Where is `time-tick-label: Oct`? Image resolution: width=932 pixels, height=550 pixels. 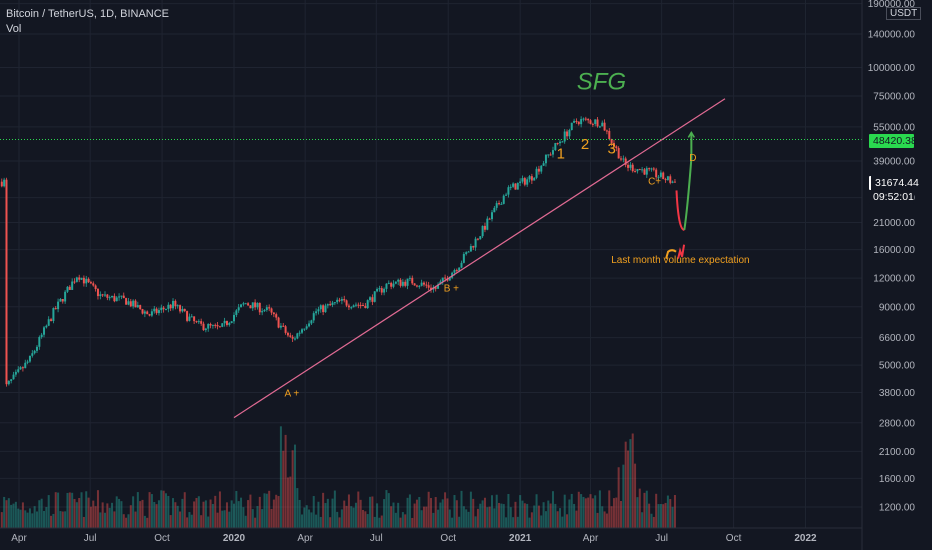
time-tick-label: Oct is located at coordinates (162, 538).